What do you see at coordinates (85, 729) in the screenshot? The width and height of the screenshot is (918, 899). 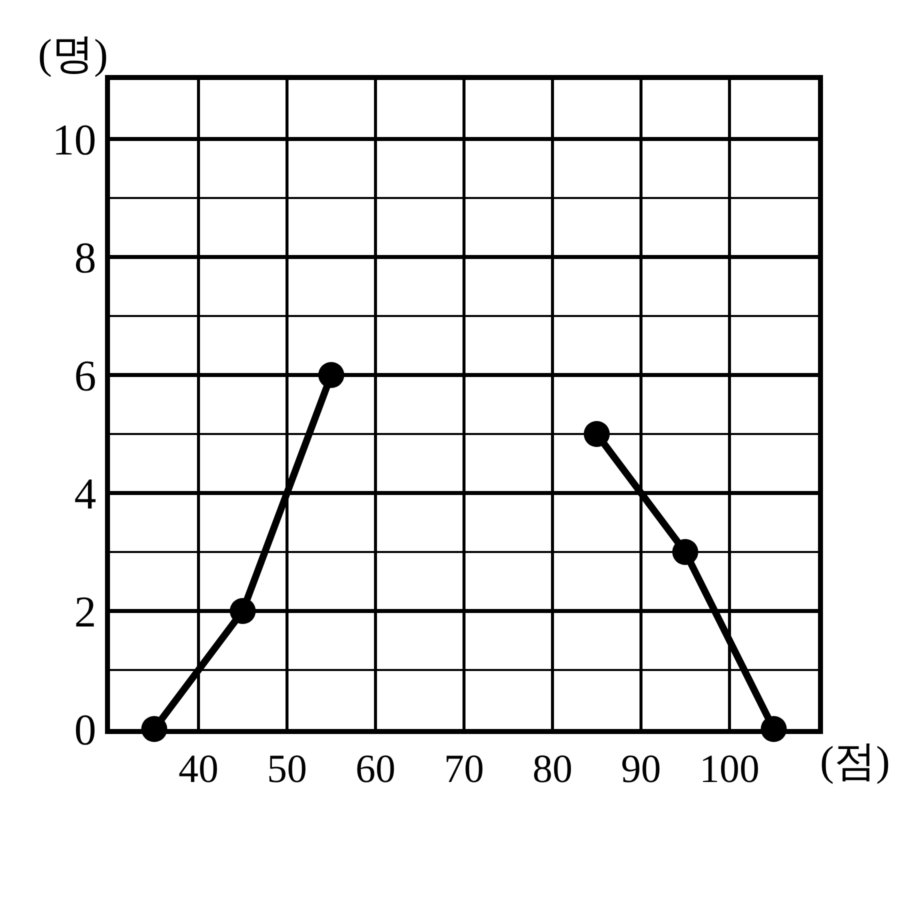 I see `y-tick-label: 0` at bounding box center [85, 729].